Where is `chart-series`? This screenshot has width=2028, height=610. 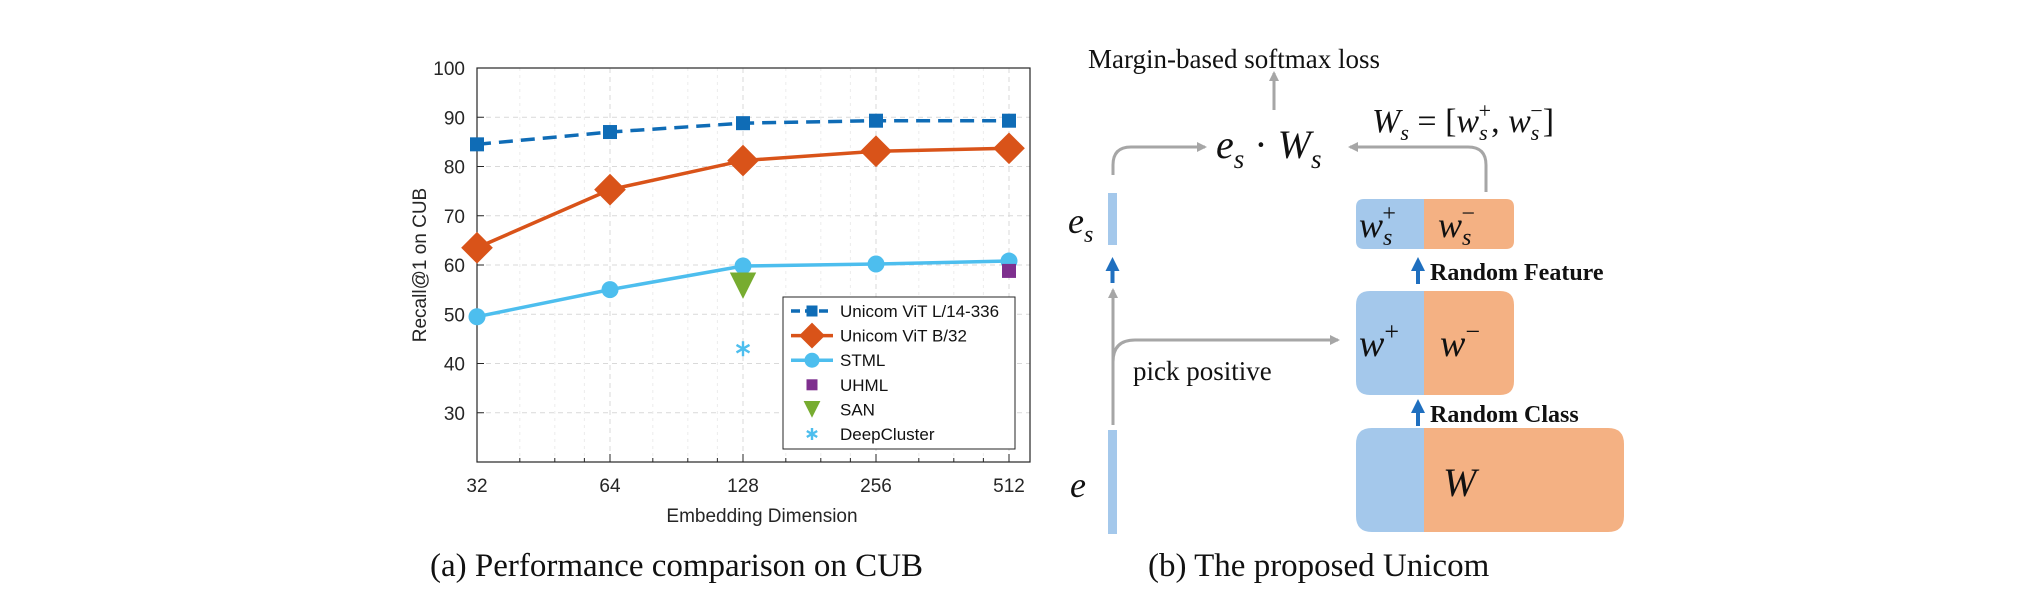
chart-series is located at coordinates (743, 235).